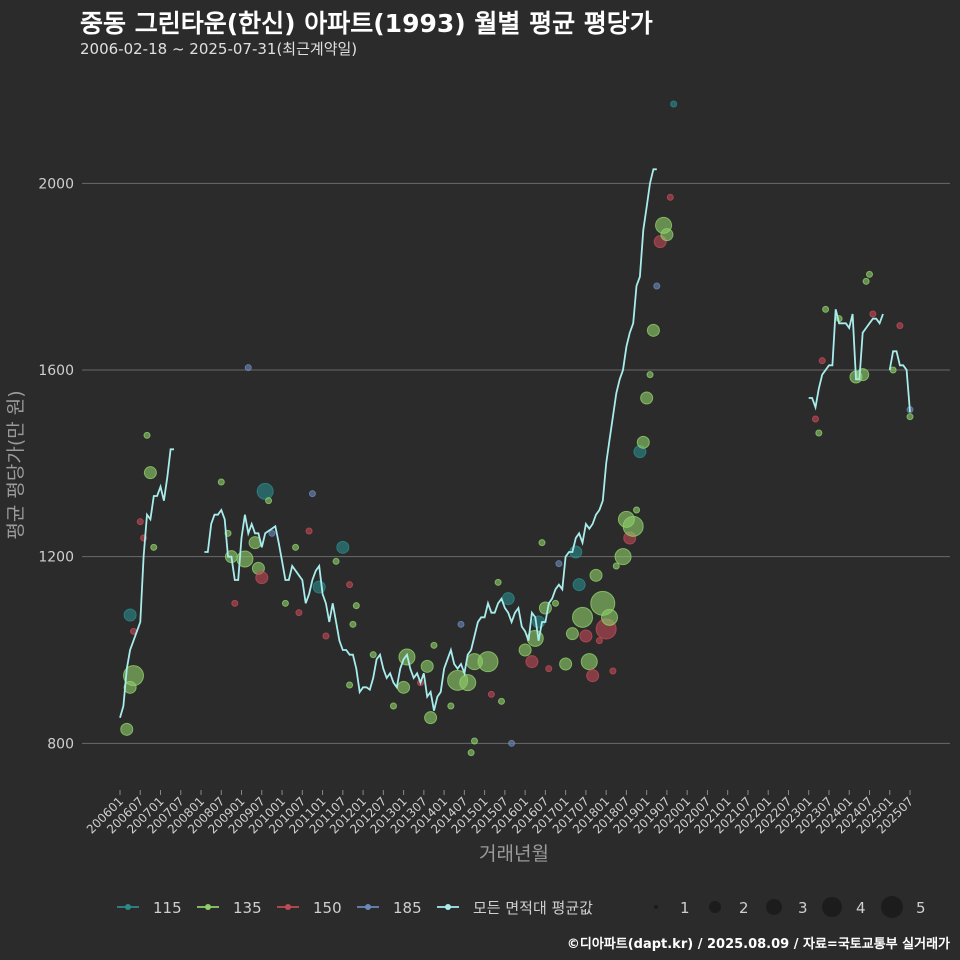 Image resolution: width=960 pixels, height=960 pixels. I want to click on y-tick-label: 2000, so click(56, 184).